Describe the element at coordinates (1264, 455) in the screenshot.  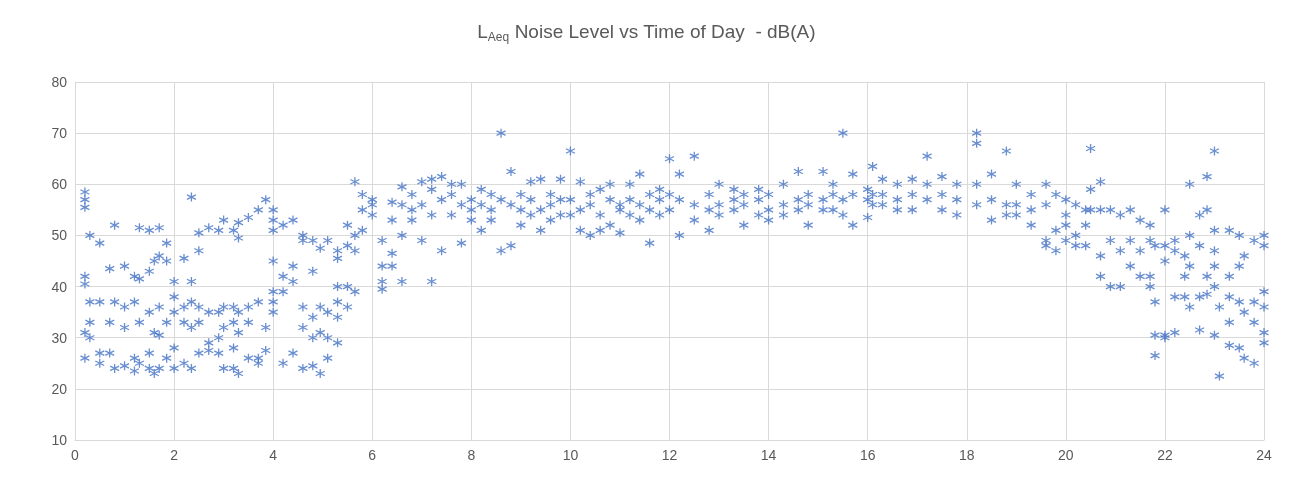
I see `x-tick-label: 24` at that location.